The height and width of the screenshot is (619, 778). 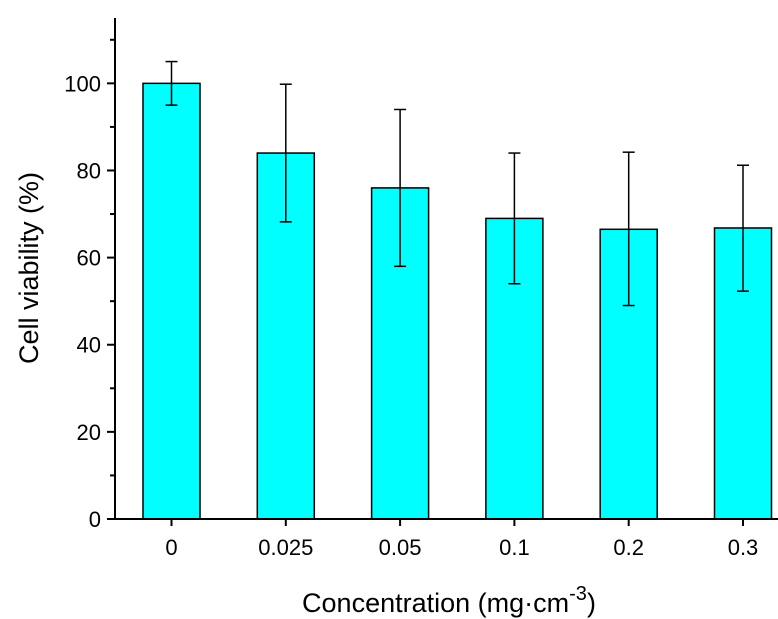 I want to click on x-tick-label-3: 0.1, so click(x=514, y=547).